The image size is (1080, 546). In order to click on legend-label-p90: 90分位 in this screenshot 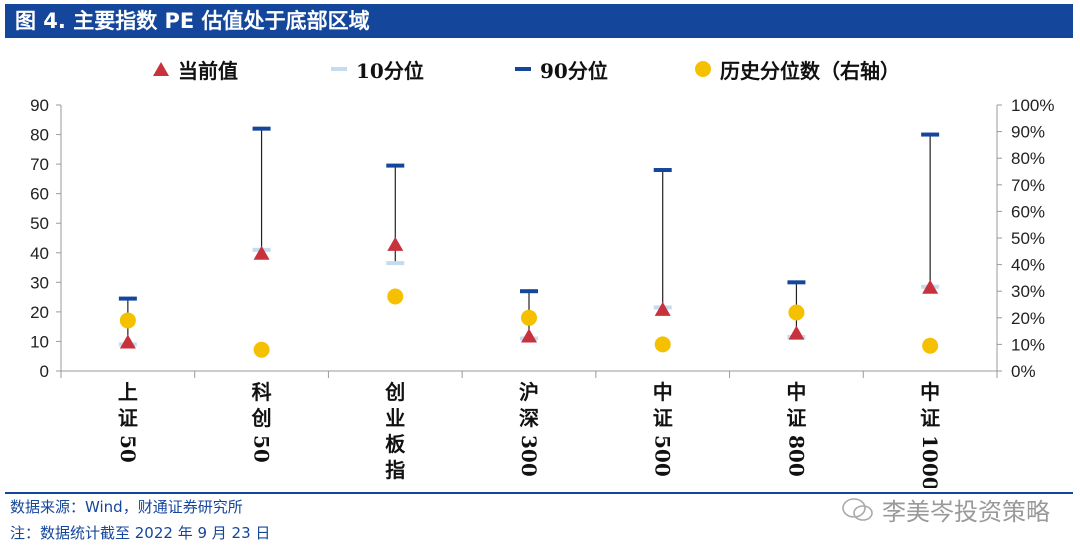, I will do `click(574, 70)`.